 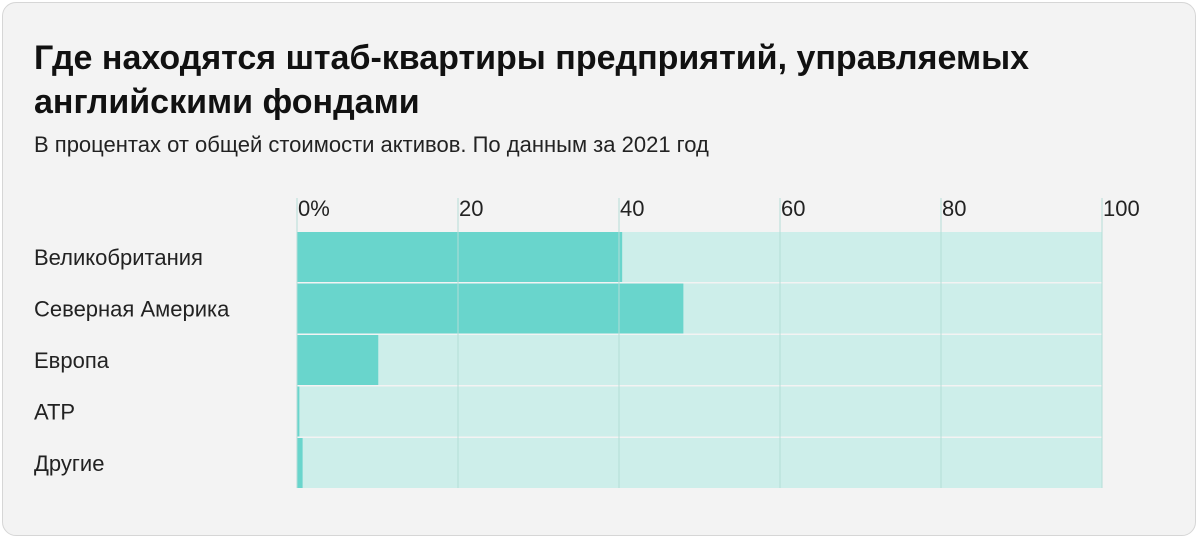 I want to click on category-label: Великобритания, so click(x=118, y=257).